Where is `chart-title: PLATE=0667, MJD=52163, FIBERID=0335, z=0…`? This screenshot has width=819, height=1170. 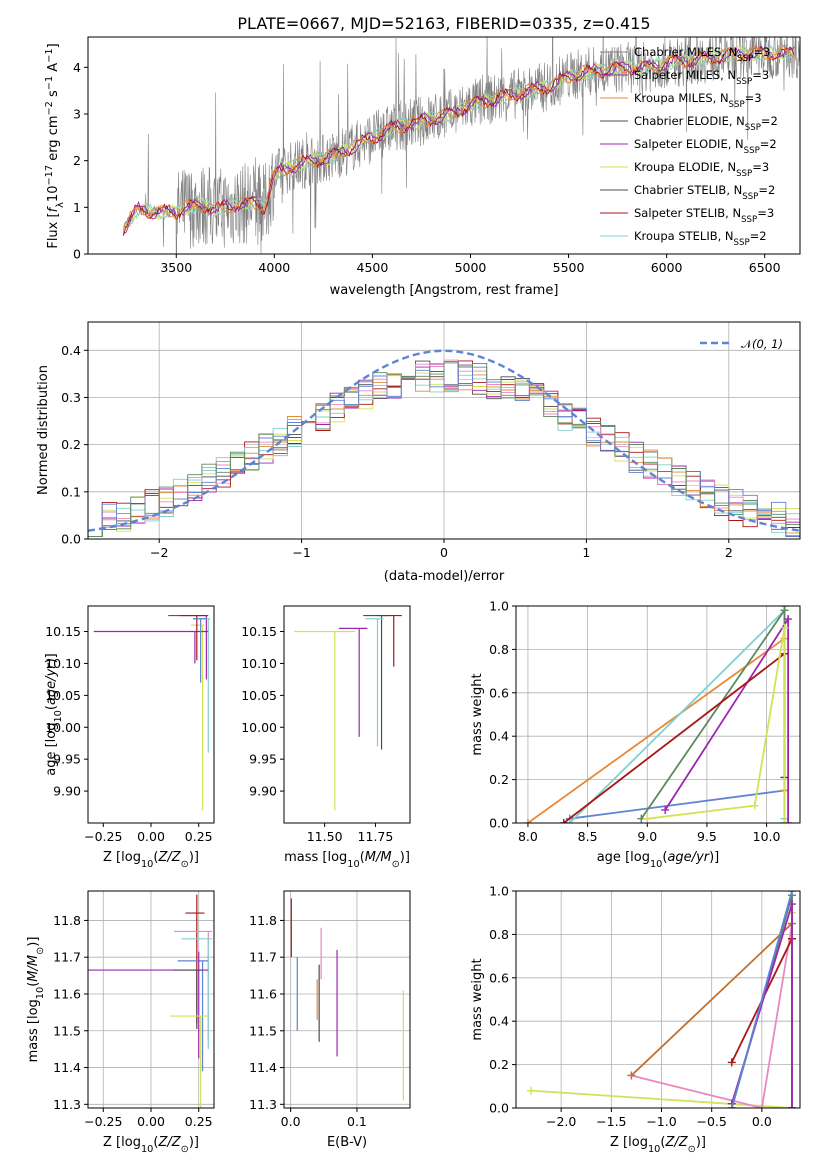
chart-title: PLATE=0667, MJD=52163, FIBERID=0335, z=0… is located at coordinates (443, 23).